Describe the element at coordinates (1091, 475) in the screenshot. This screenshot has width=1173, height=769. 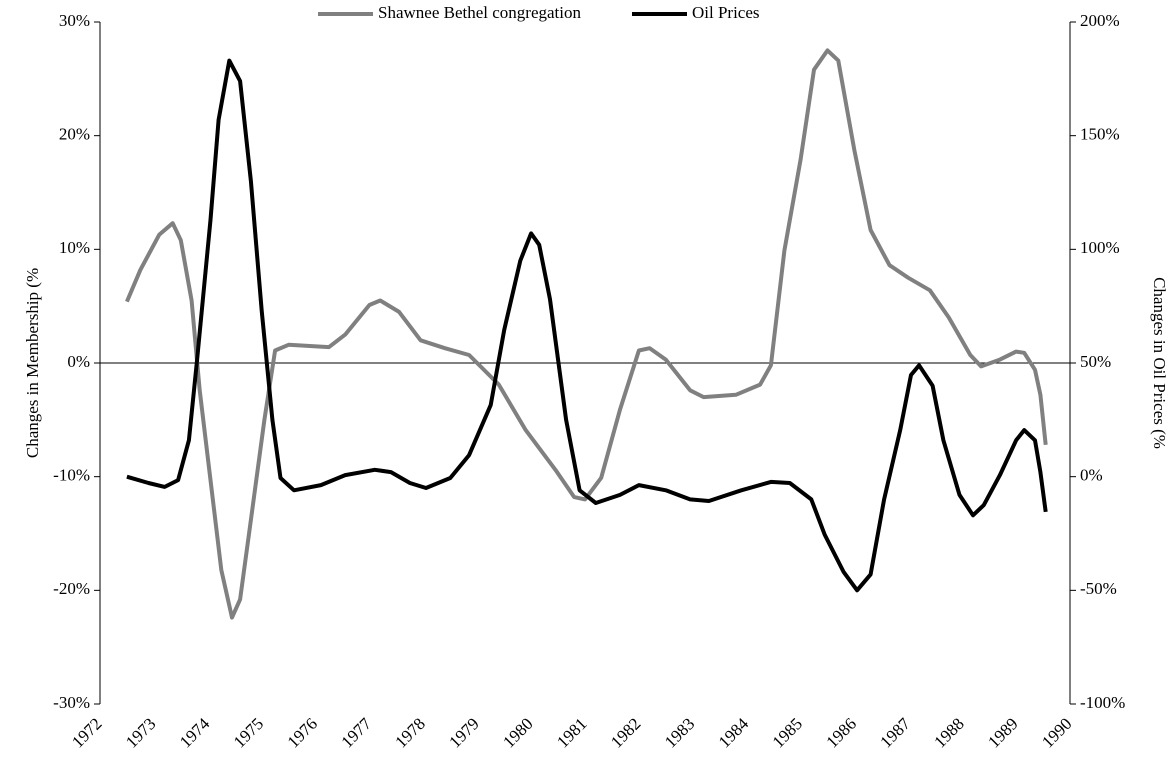
I see `y2-tick-label: 0%` at that location.